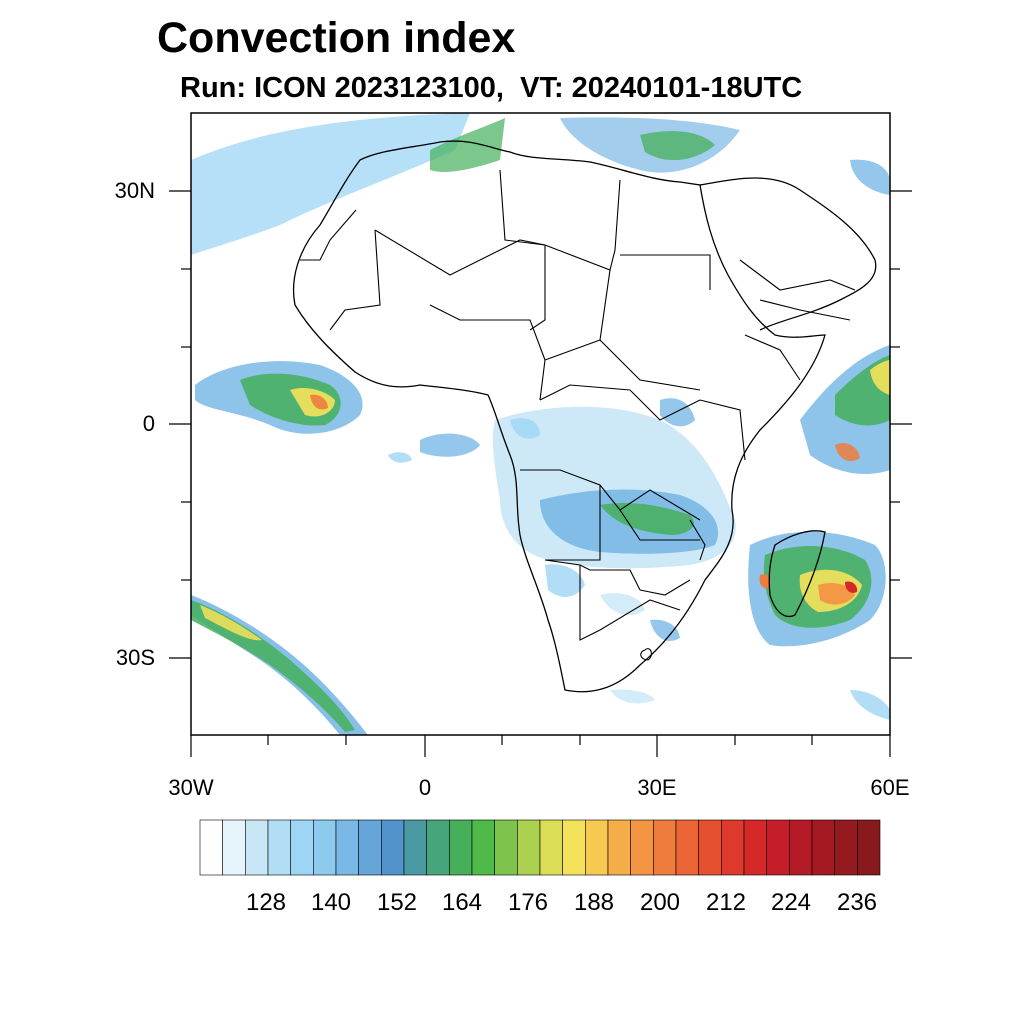  Describe the element at coordinates (594, 902) in the screenshot. I see `colorbar-label: 188` at that location.